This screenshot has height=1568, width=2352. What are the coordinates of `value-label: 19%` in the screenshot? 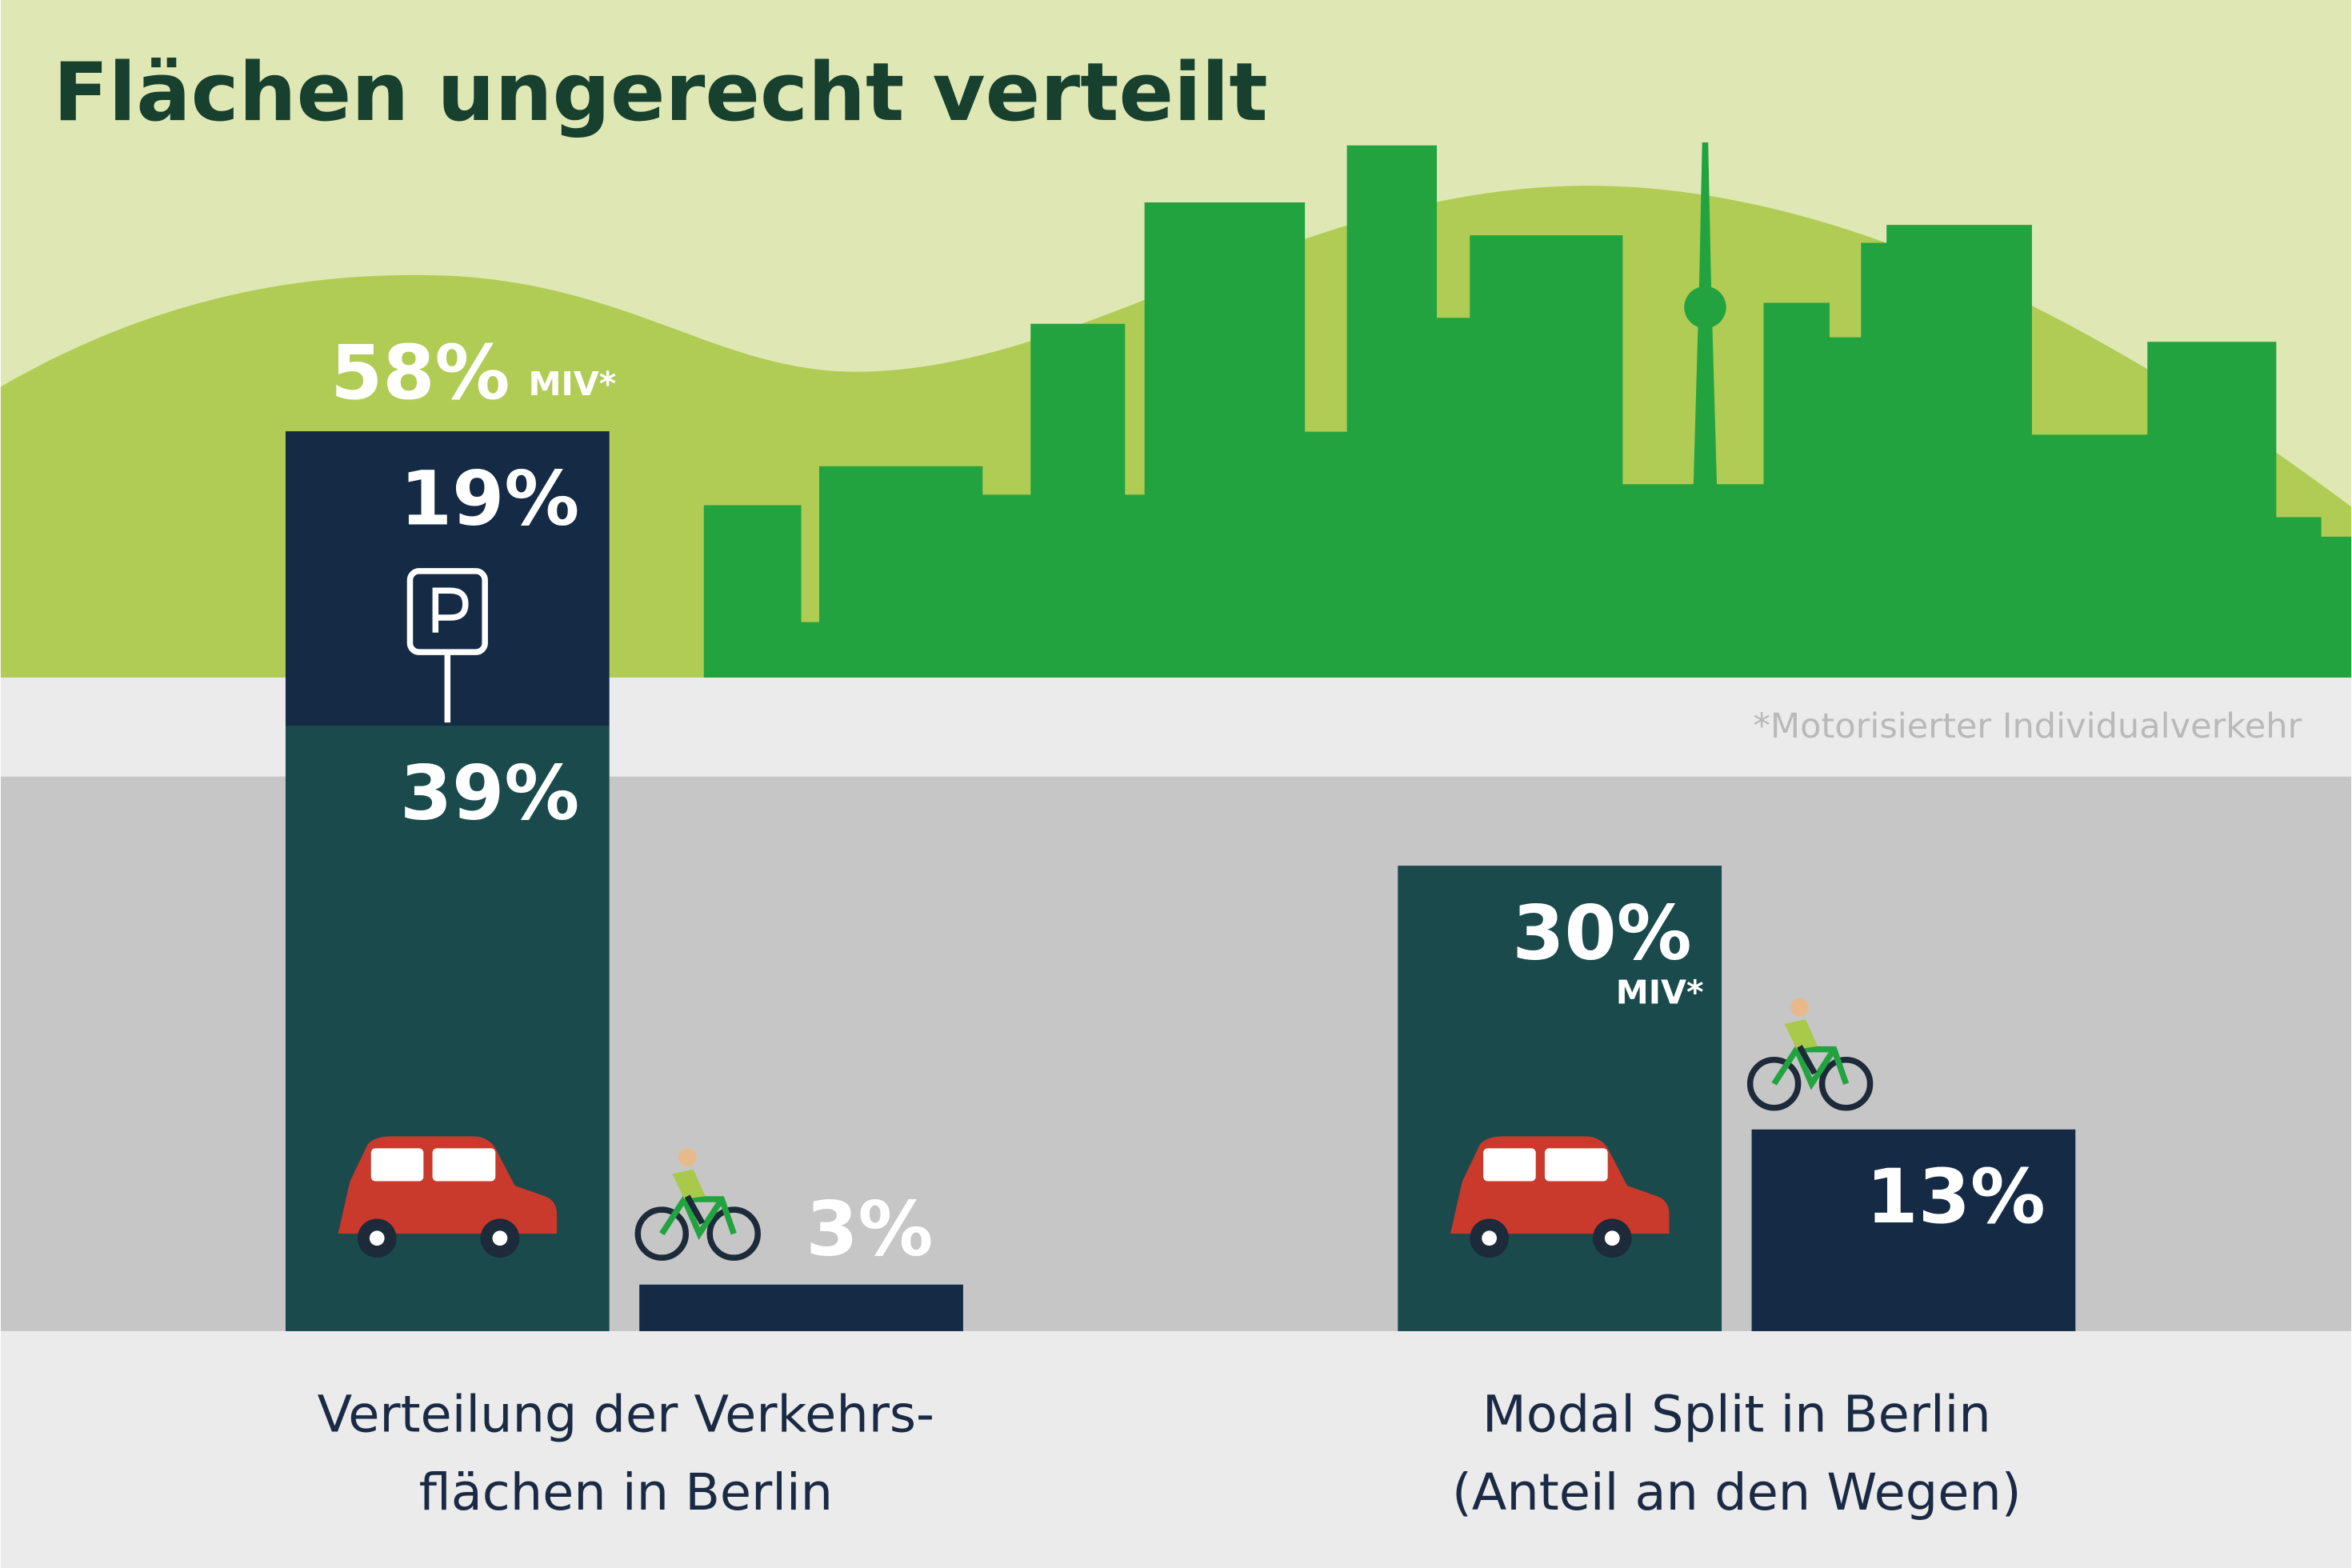 It's located at (489, 498).